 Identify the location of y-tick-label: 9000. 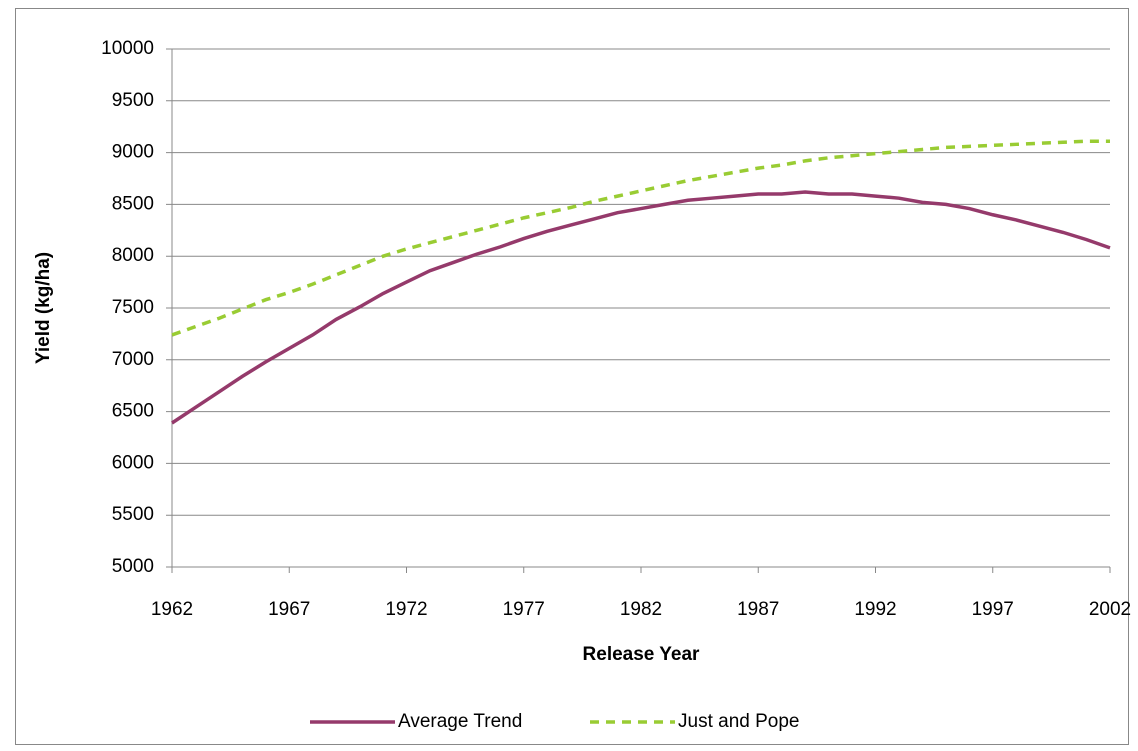
(133, 152).